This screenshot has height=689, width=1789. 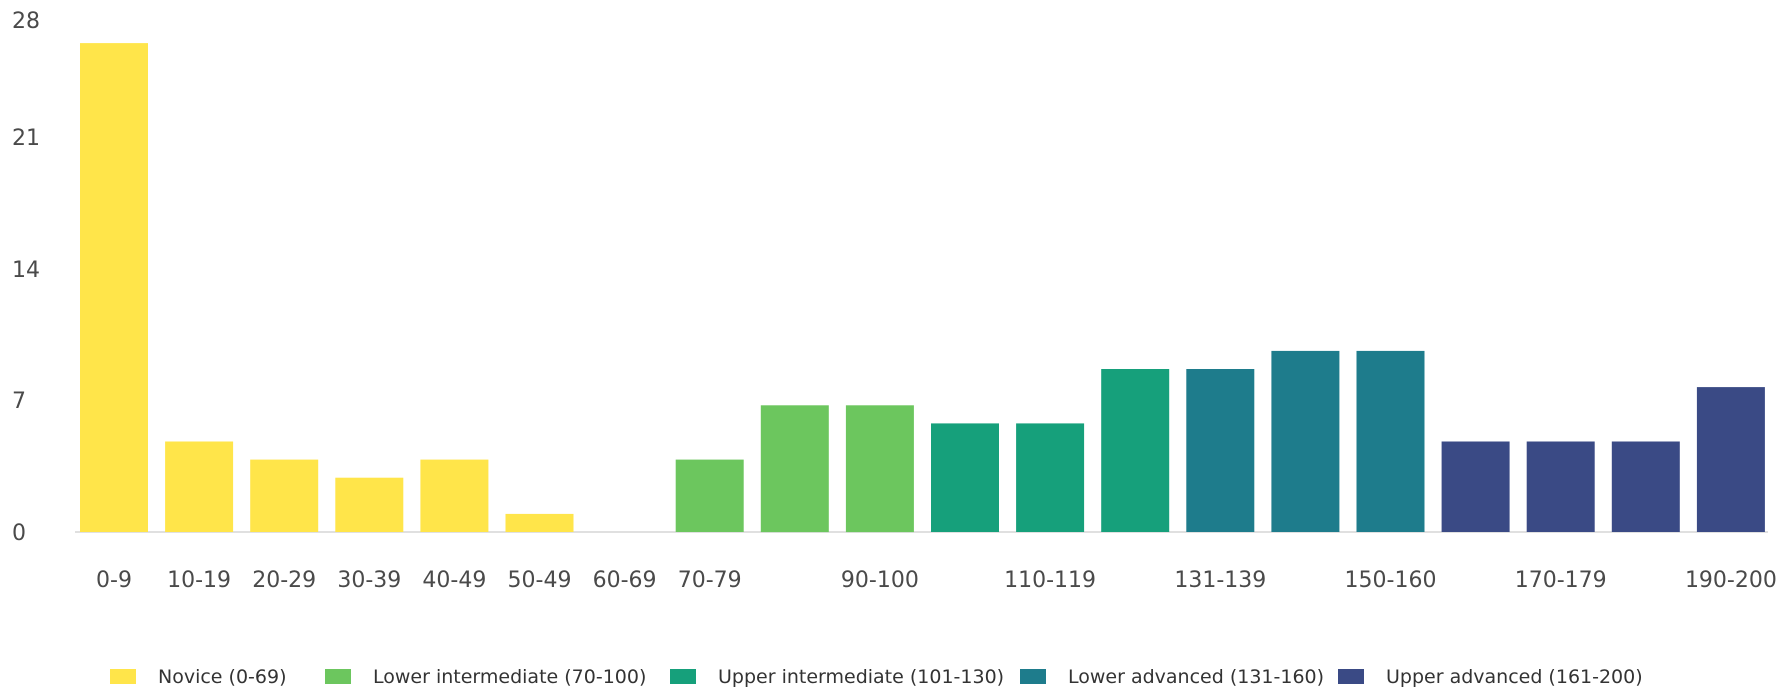 What do you see at coordinates (880, 580) in the screenshot?
I see `x-tick-label: 90-100` at bounding box center [880, 580].